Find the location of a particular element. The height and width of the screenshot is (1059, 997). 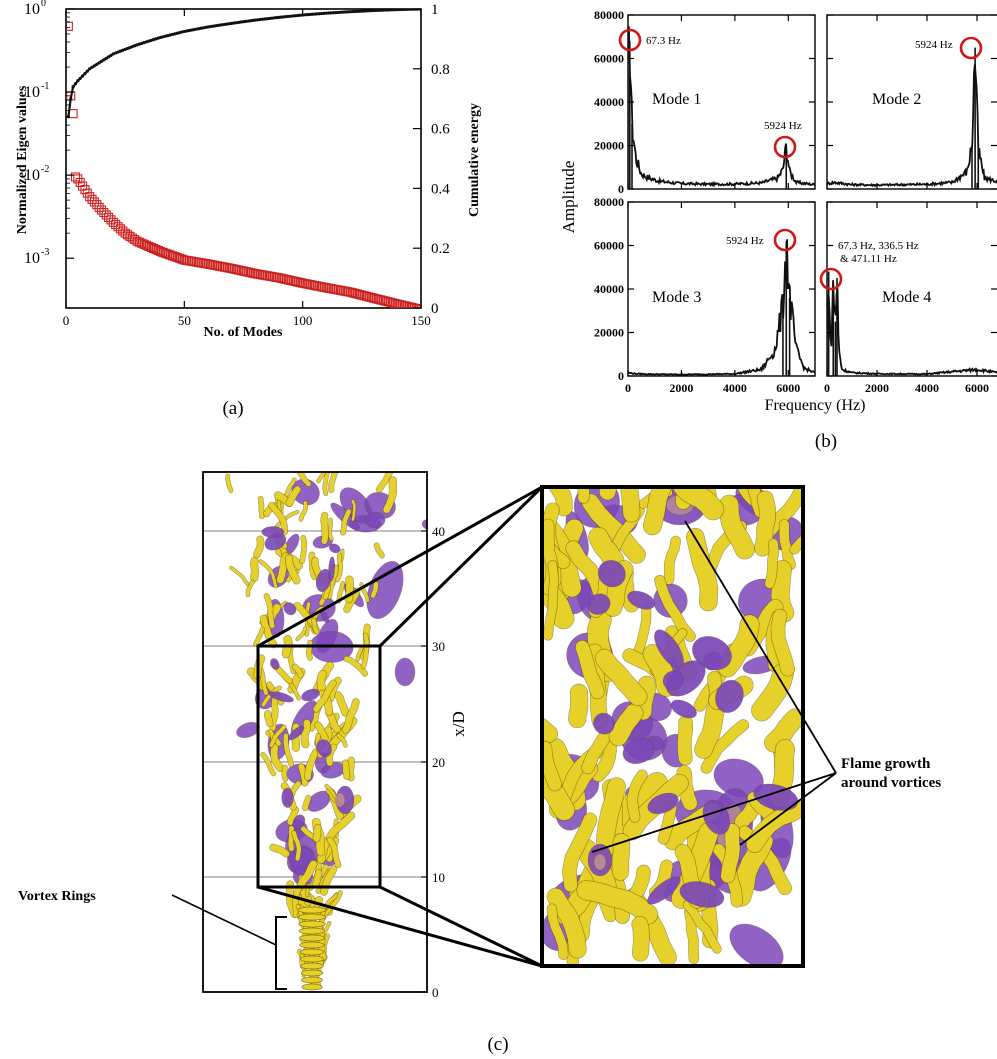

panel-b-ytick-label: 0 is located at coordinates (621, 376).